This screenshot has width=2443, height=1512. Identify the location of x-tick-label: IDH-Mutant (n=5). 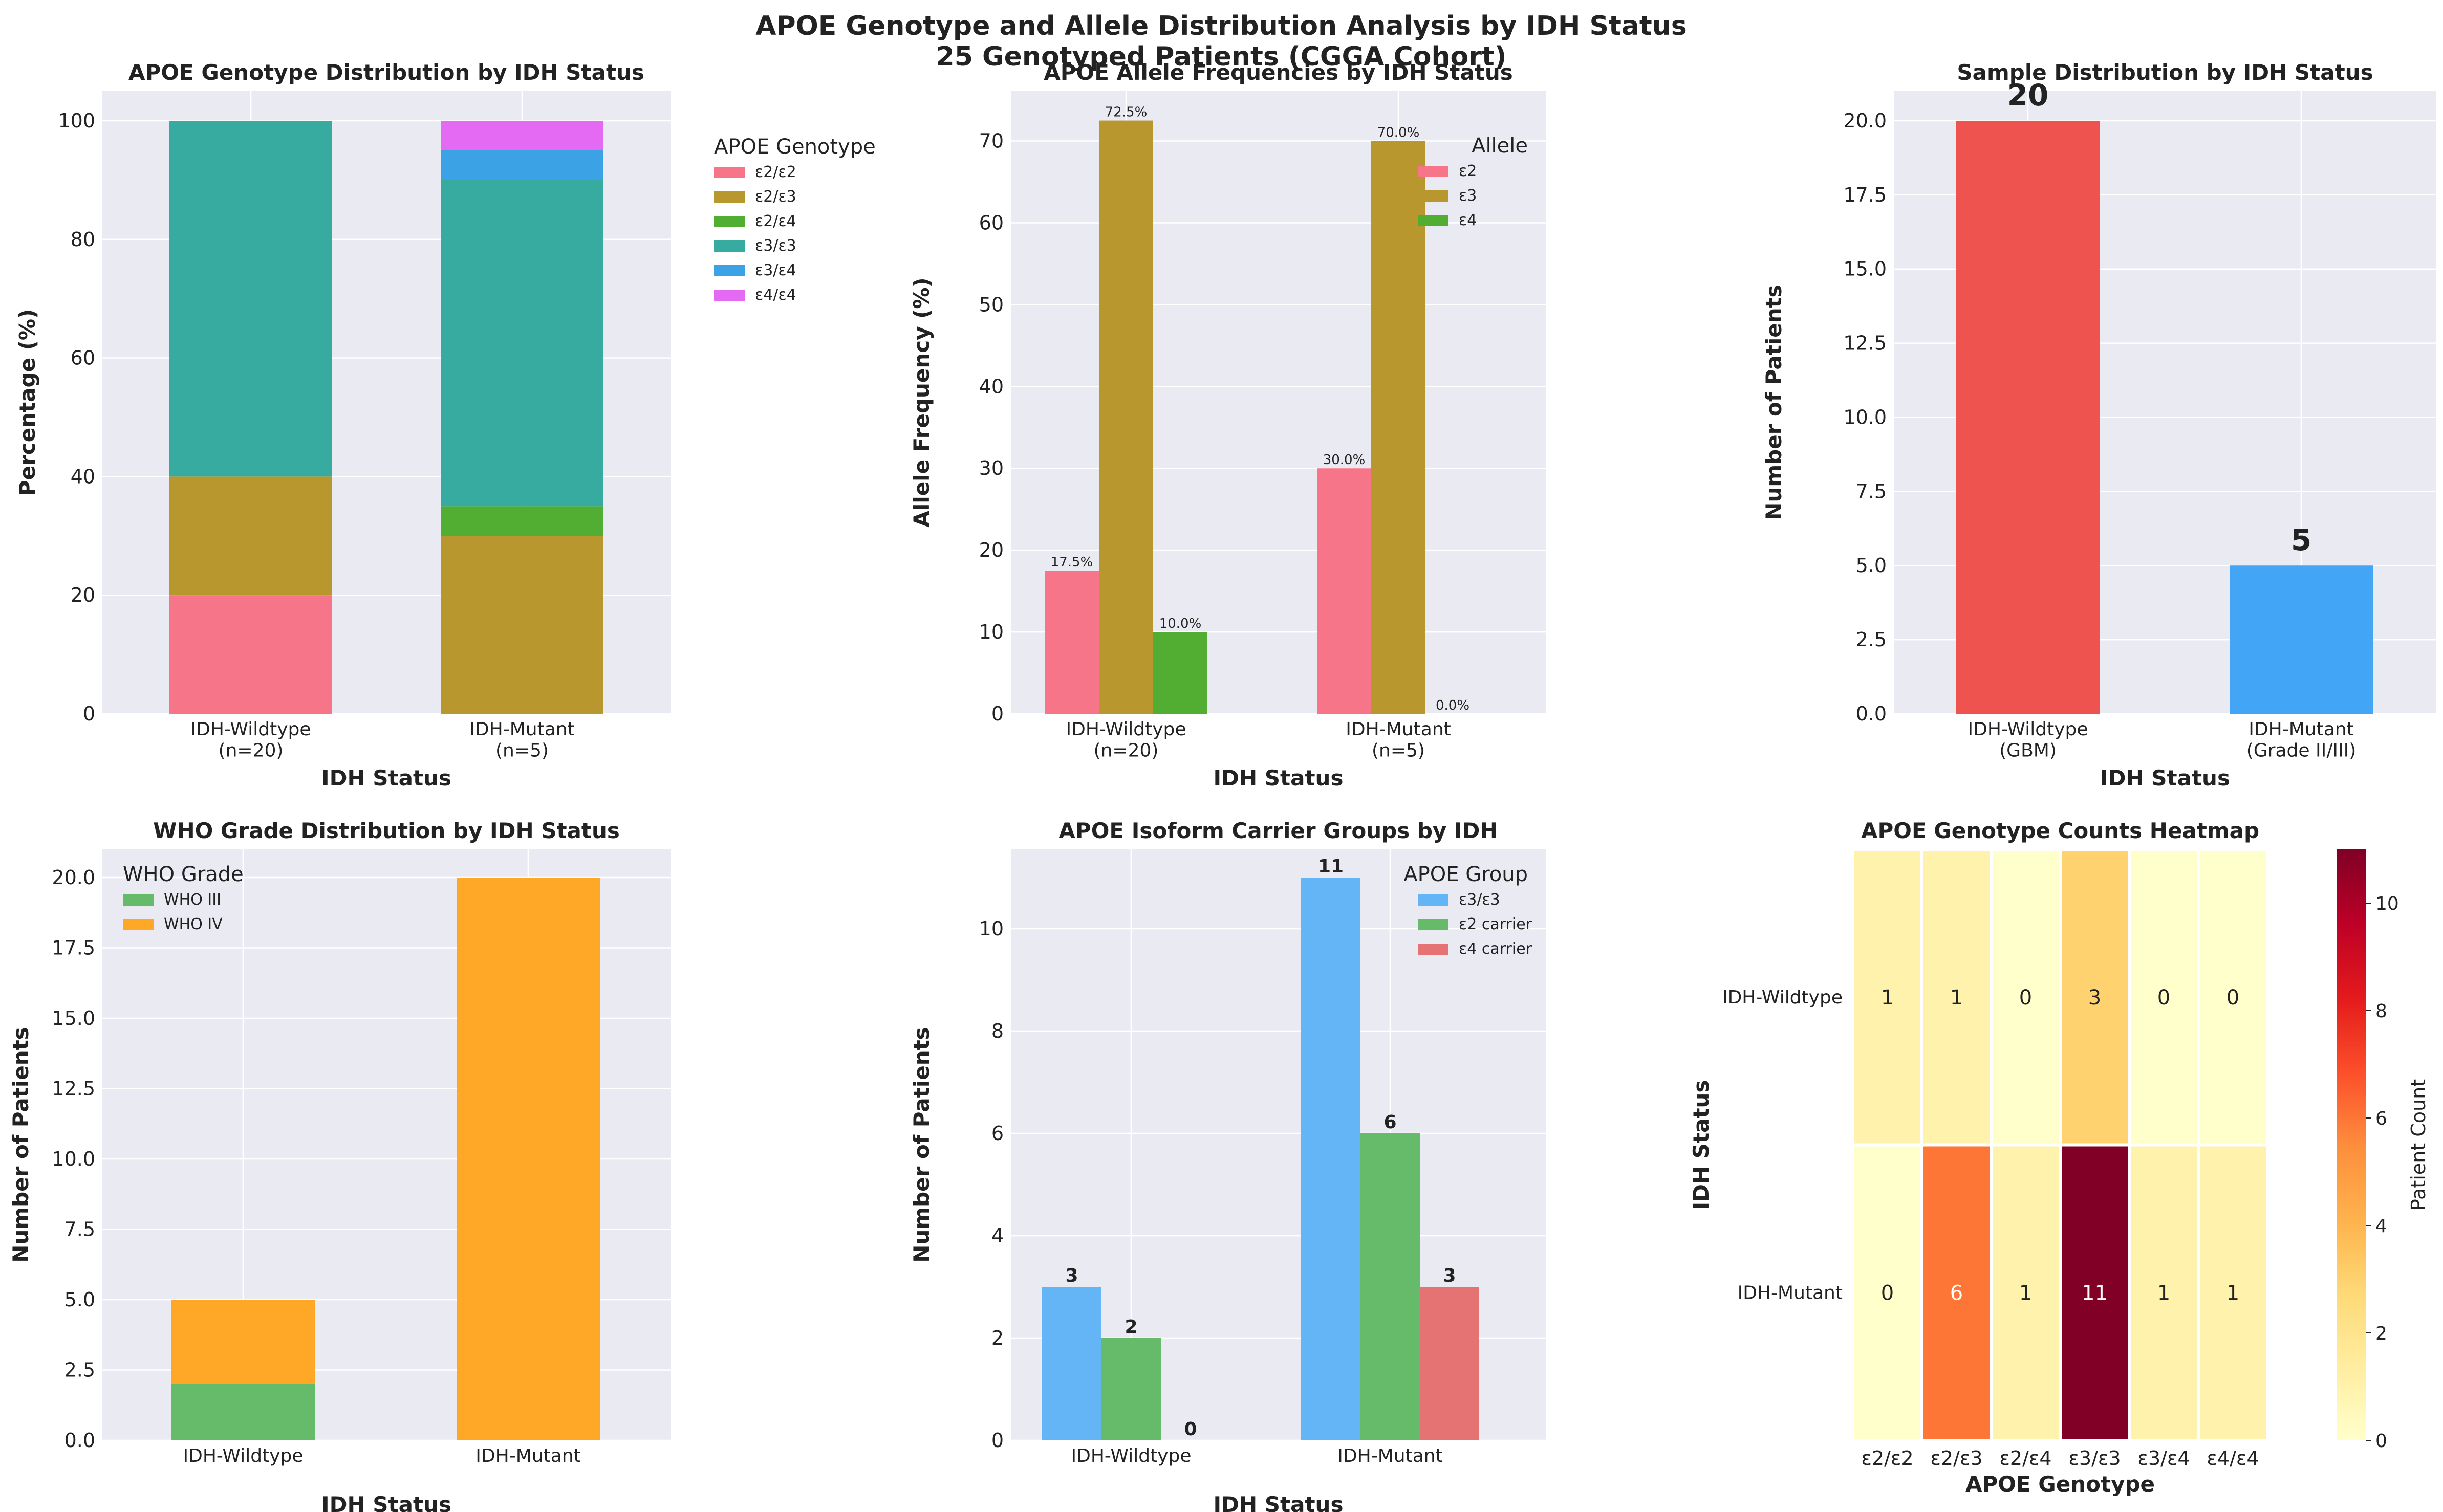
(1398, 740).